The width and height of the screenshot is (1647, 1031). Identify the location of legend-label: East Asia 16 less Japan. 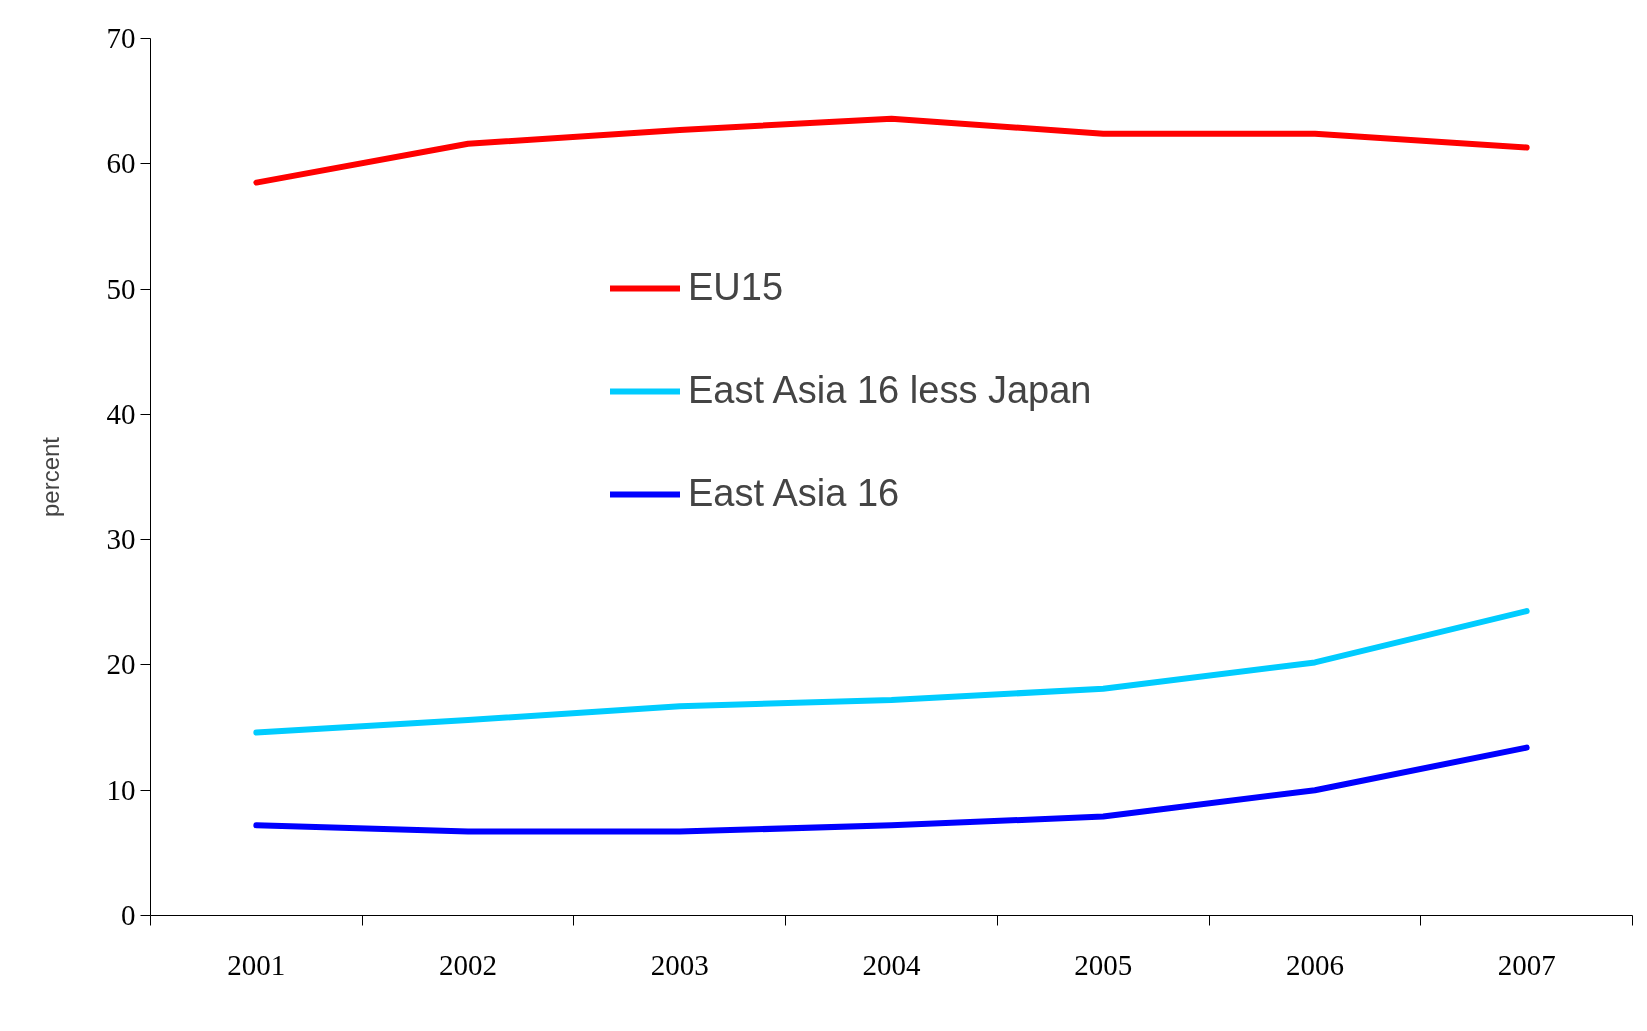
(890, 390).